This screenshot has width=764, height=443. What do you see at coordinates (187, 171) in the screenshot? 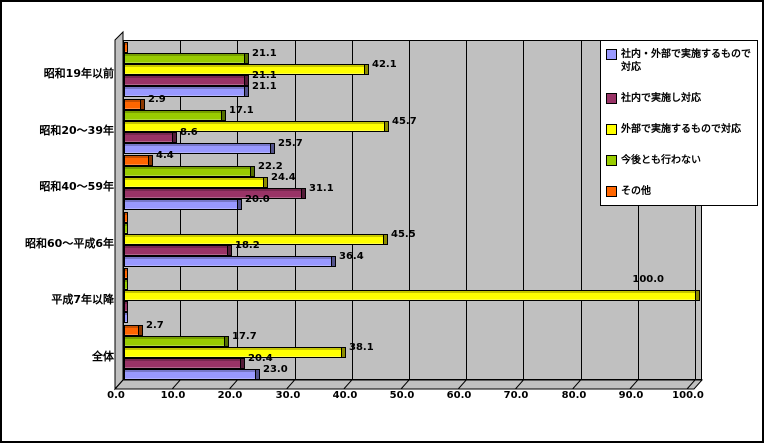
I see `bar-series3-cat2` at bounding box center [187, 171].